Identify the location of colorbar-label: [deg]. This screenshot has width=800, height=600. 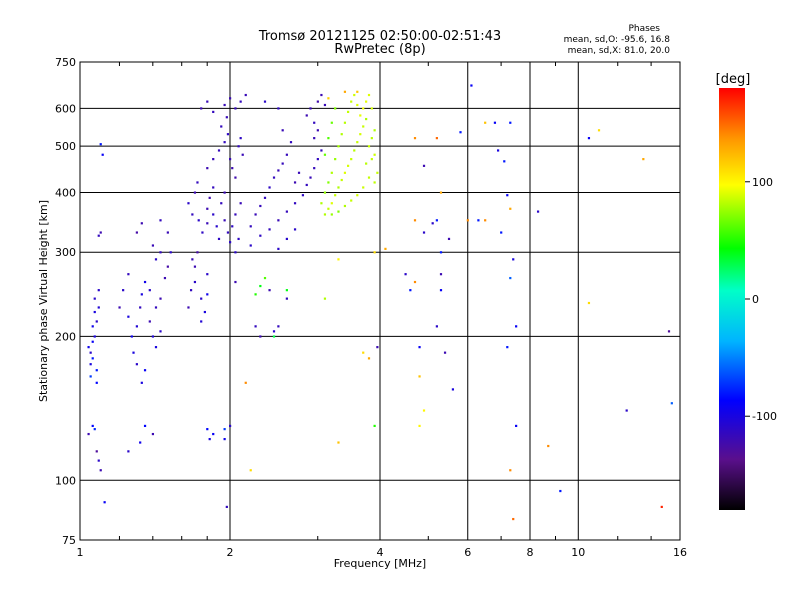
(733, 79).